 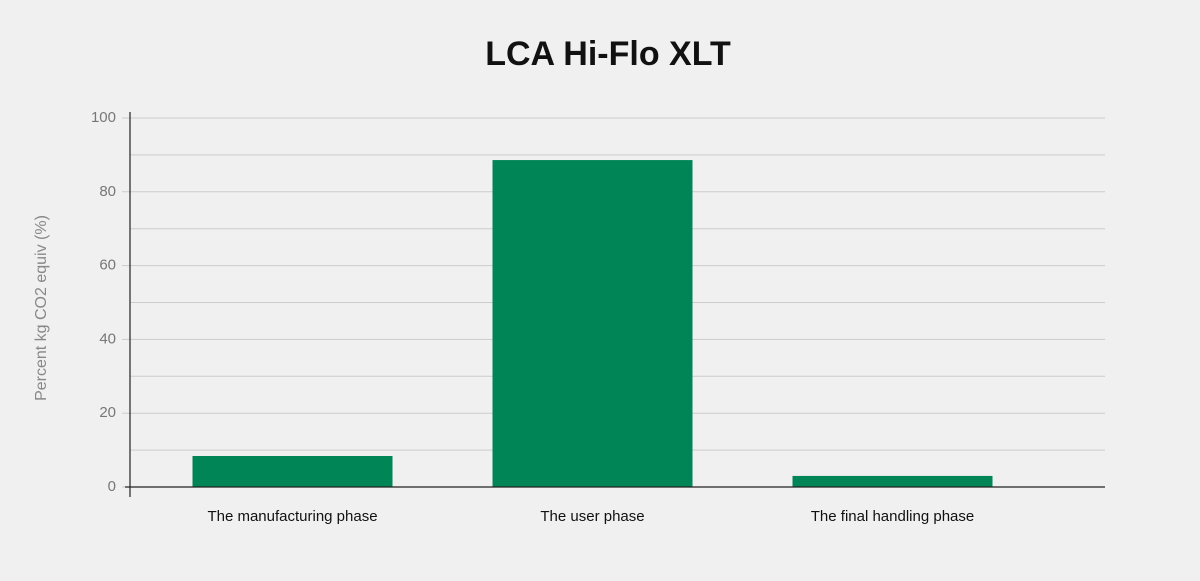 What do you see at coordinates (592, 516) in the screenshot?
I see `x-tick-label: The user phase` at bounding box center [592, 516].